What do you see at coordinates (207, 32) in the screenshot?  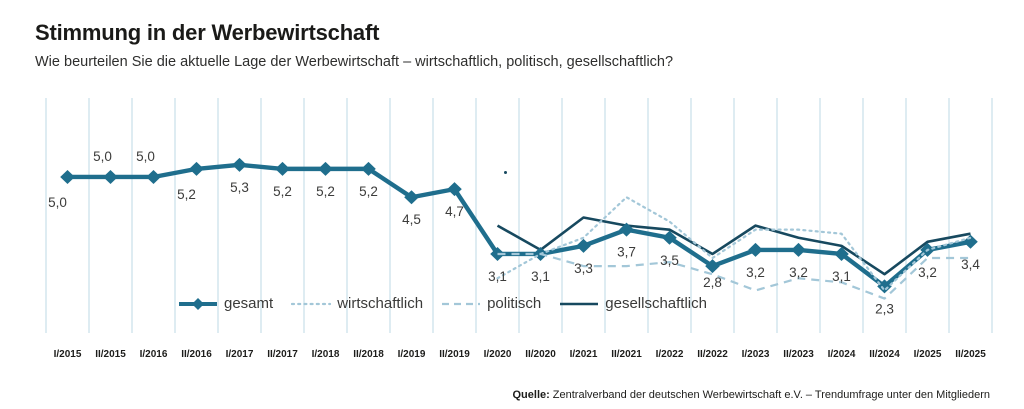 I see `page-title: Stimmung in der Werbewirtschaft` at bounding box center [207, 32].